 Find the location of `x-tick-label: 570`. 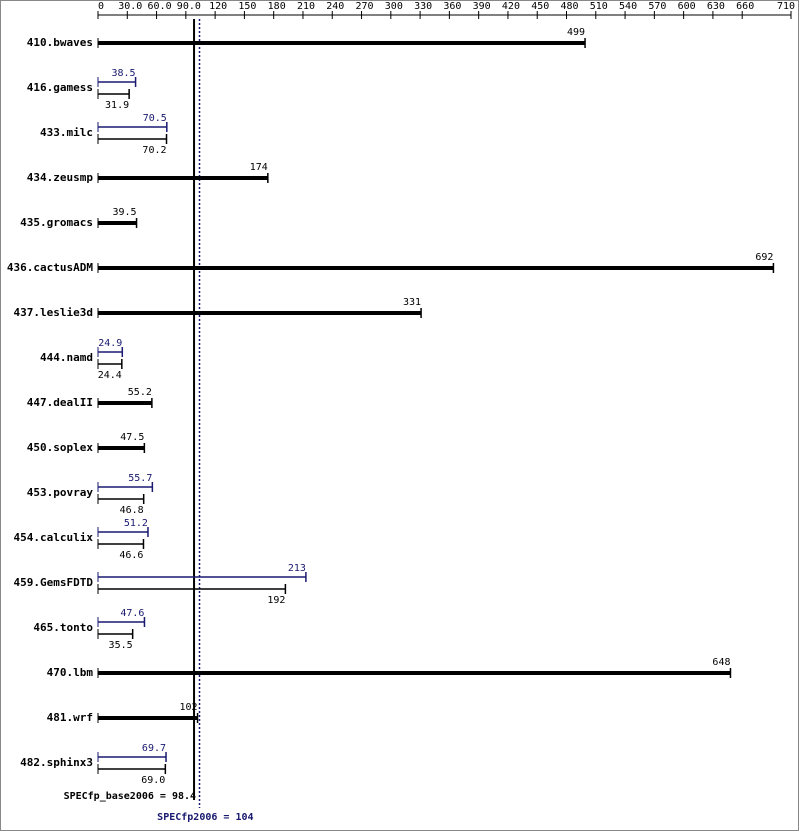

x-tick-label: 570 is located at coordinates (657, 6).